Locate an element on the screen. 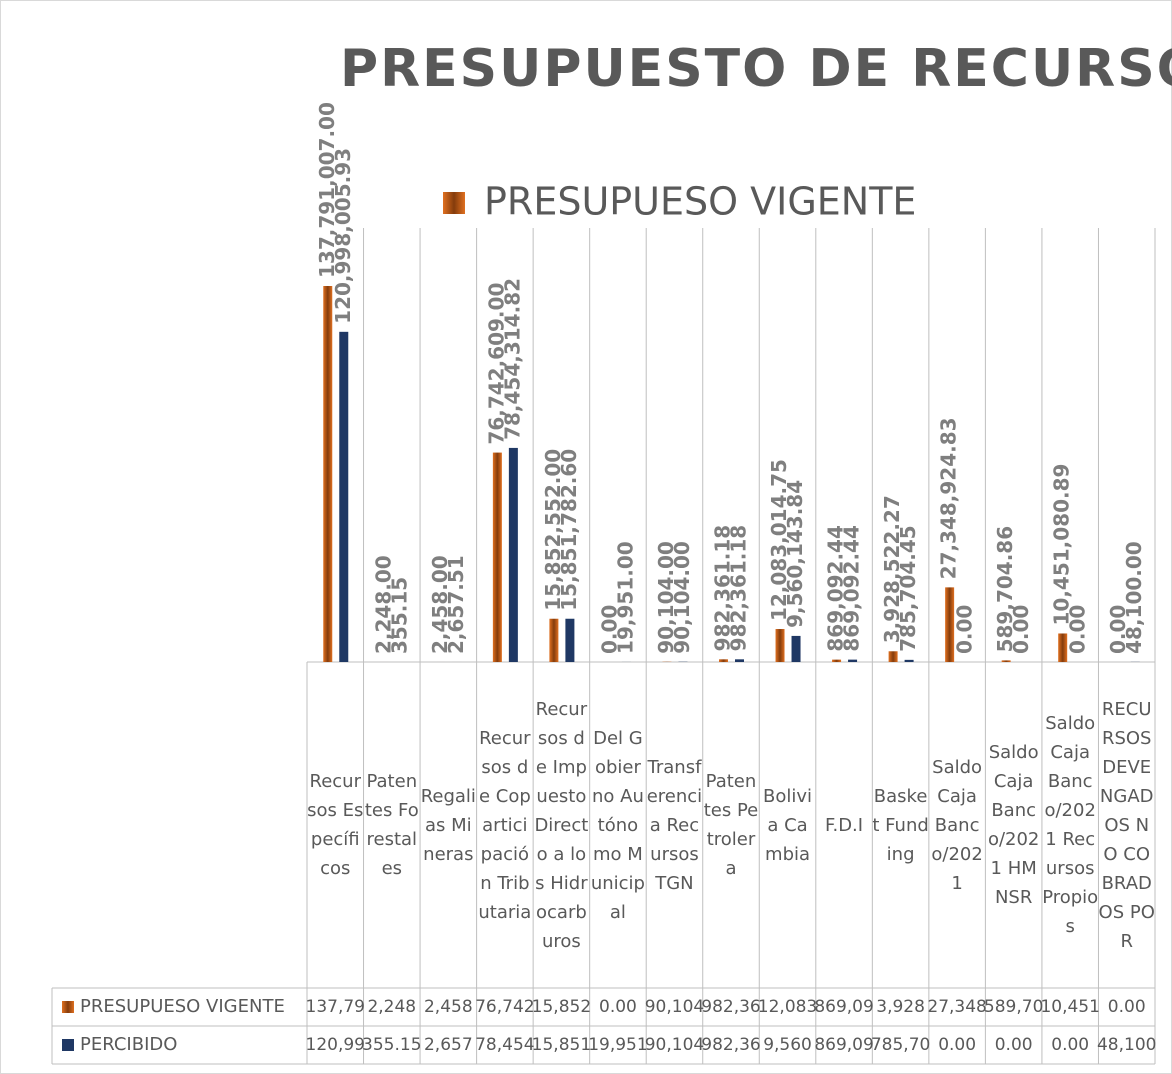 The width and height of the screenshot is (1172, 1074). table-cell: 15,851 is located at coordinates (561, 1045).